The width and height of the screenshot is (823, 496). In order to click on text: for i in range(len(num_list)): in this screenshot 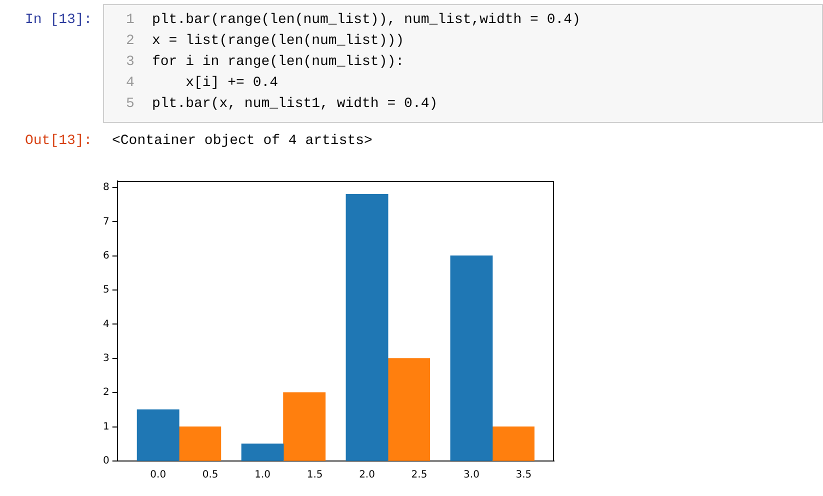, I will do `click(278, 62)`.